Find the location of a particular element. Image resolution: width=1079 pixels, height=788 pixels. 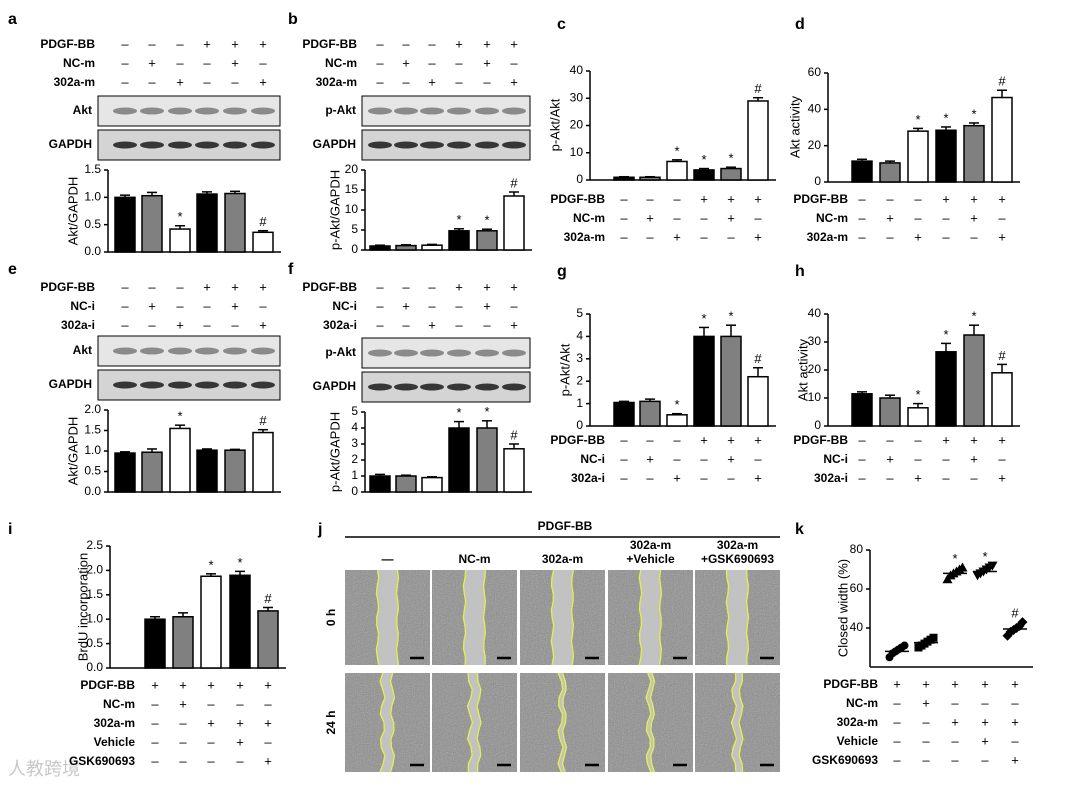

y-tick-label: 15 is located at coordinates (352, 189).